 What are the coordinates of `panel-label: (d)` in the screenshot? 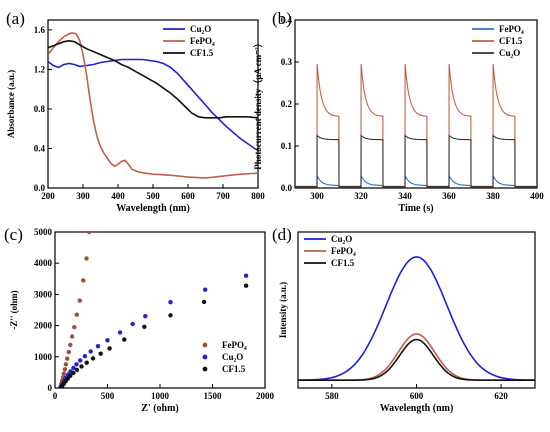 It's located at (282, 234).